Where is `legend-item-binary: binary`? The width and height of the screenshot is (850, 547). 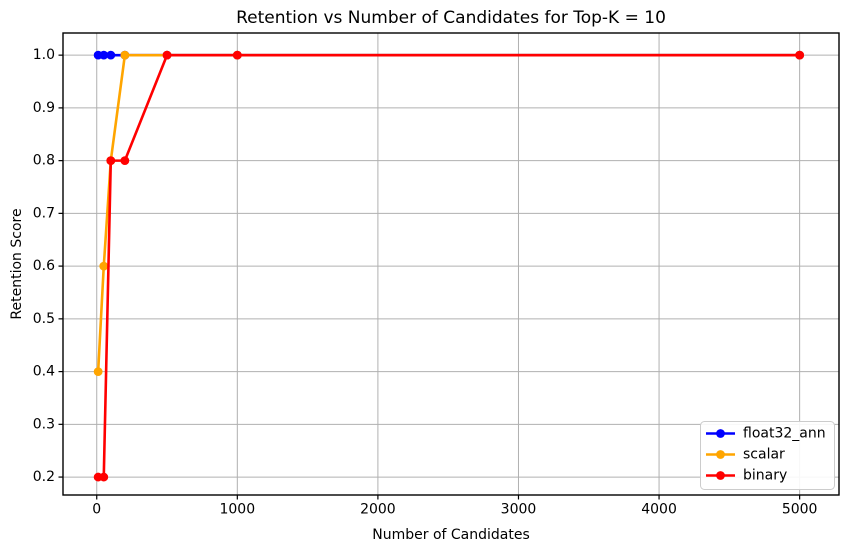 legend-item-binary: binary is located at coordinates (746, 476).